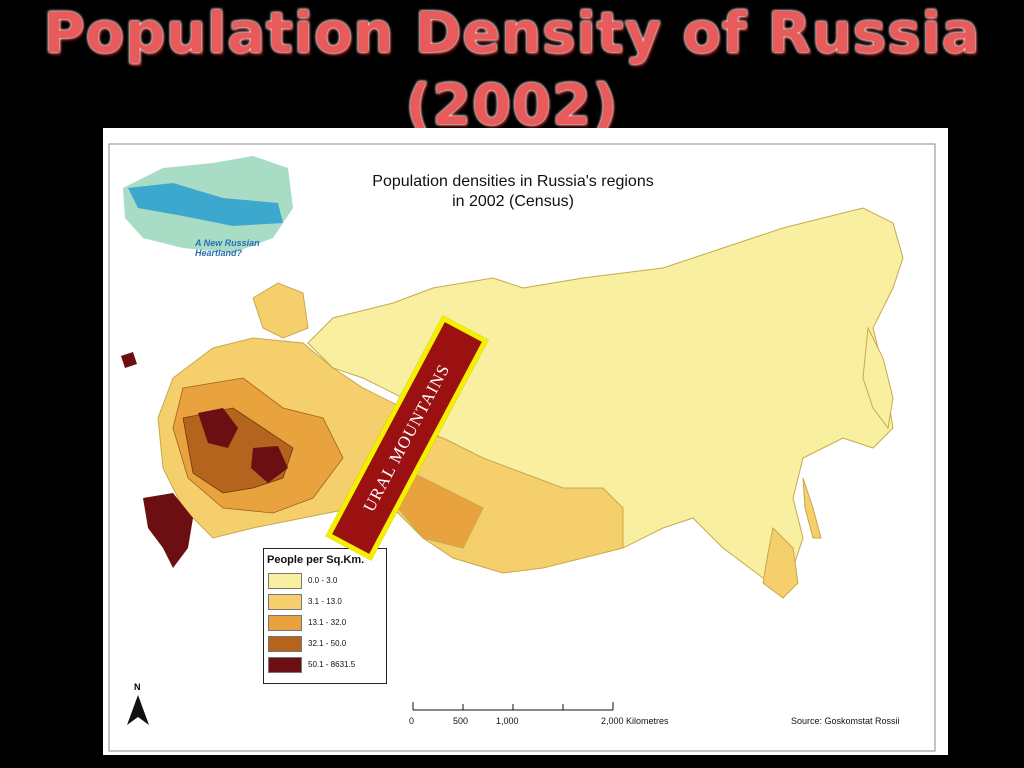 The image size is (1024, 768). I want to click on legend-row: 0.0 - 3.0, so click(327, 580).